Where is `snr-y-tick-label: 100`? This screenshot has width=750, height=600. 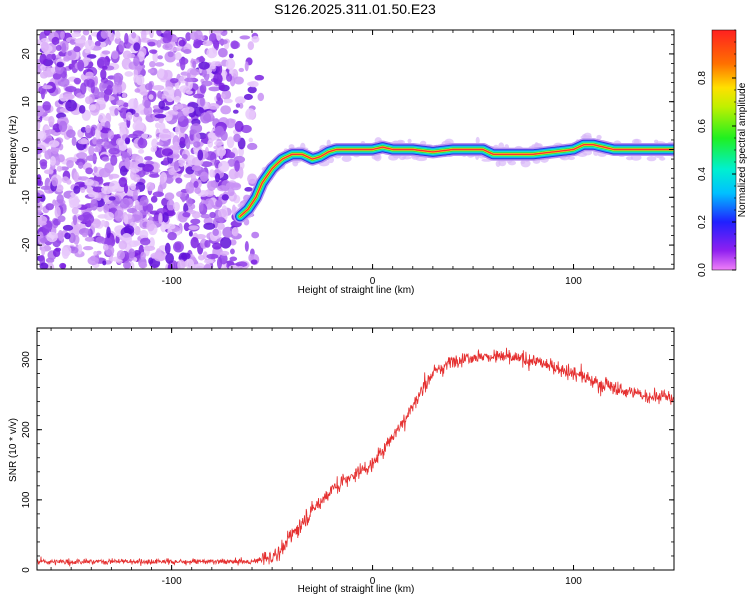 snr-y-tick-label: 100 is located at coordinates (26, 499).